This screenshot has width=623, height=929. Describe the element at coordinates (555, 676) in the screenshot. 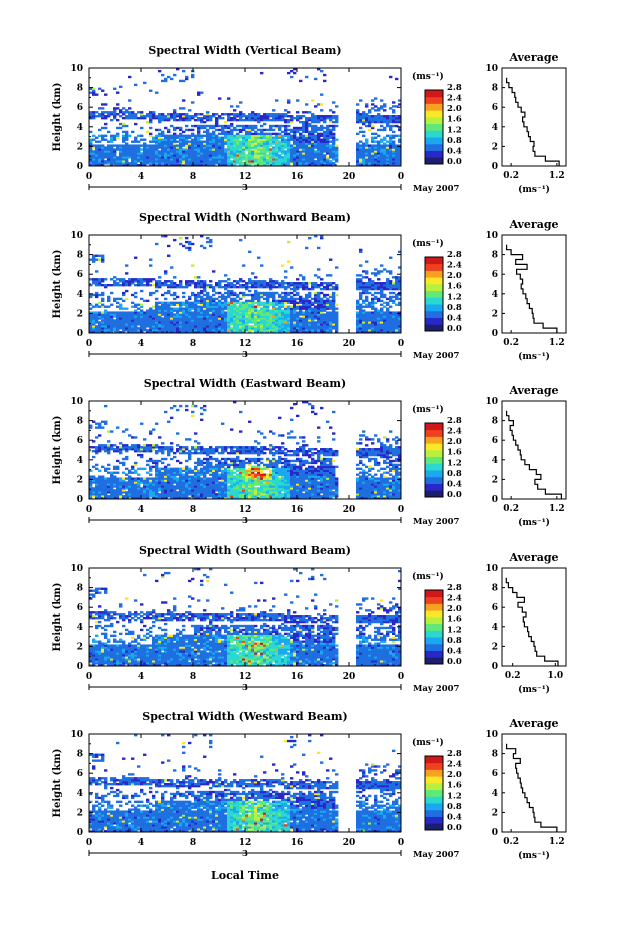

I see `average-x-tick-label: 1.0` at that location.